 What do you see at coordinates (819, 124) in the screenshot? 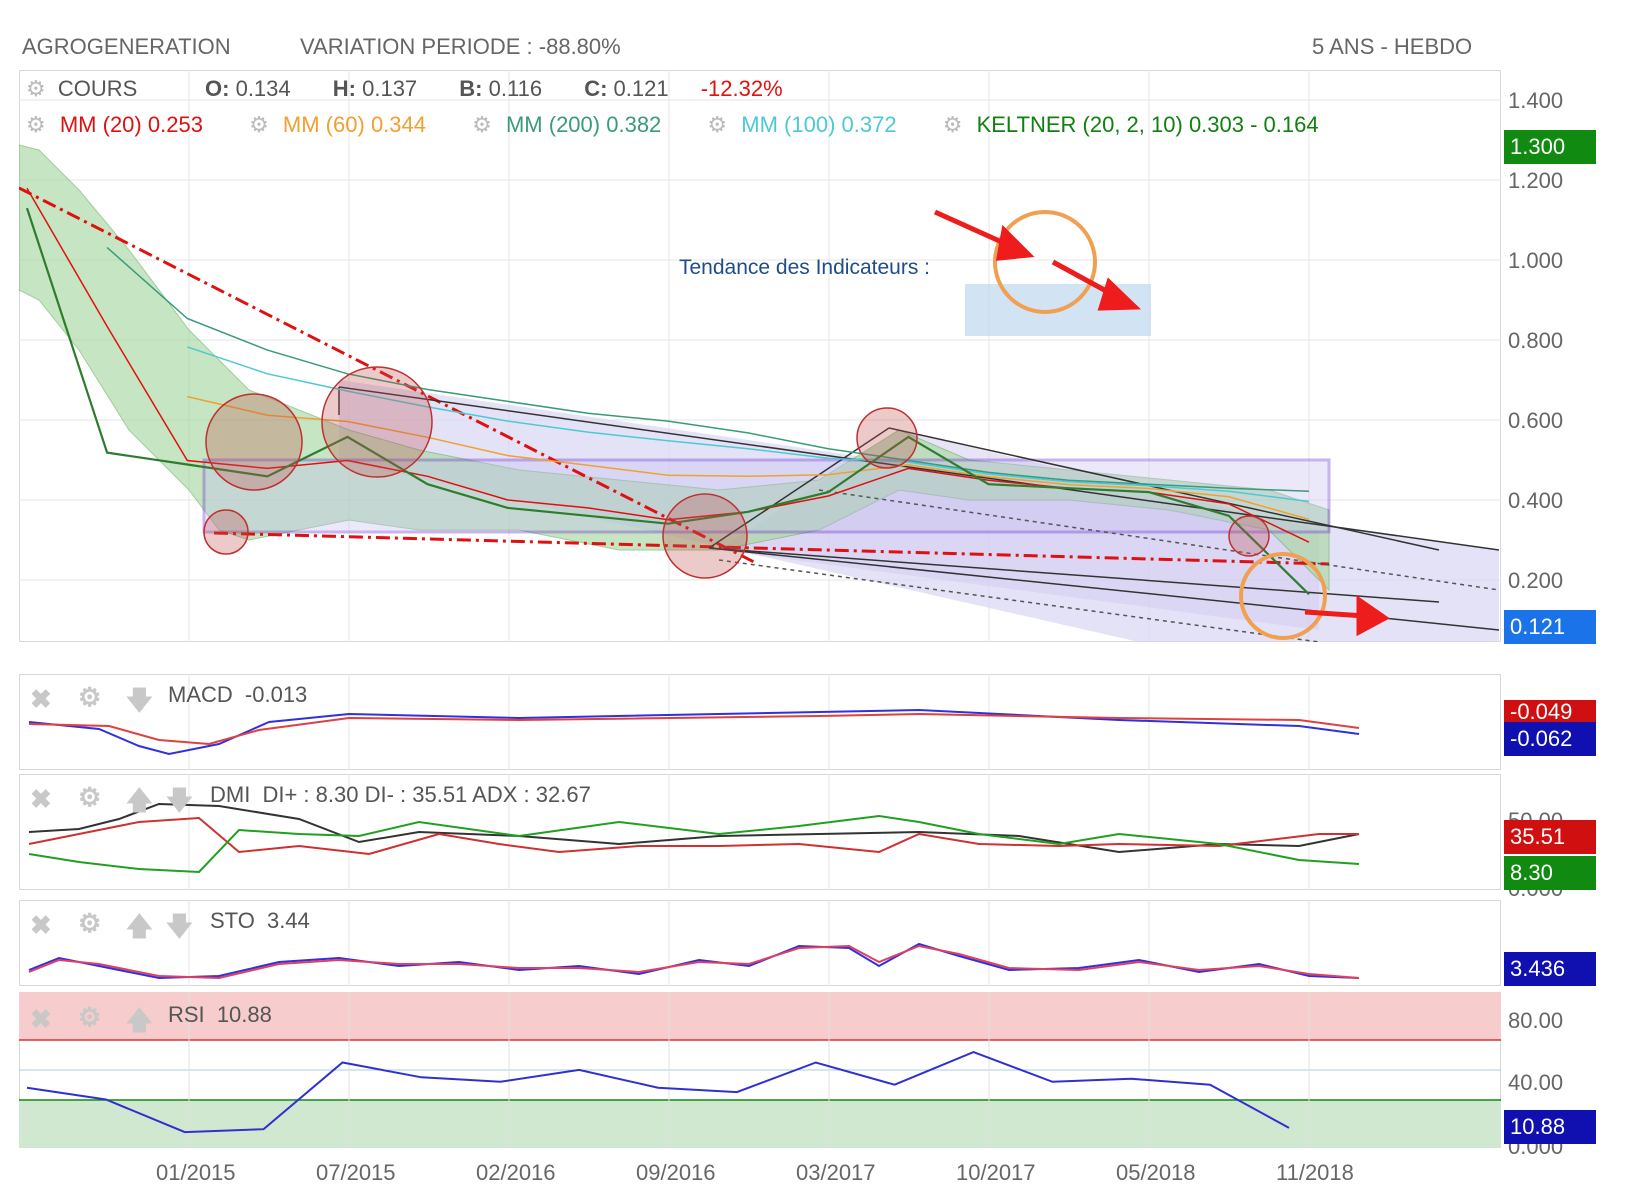
I see `indicator-mm100: MM (100) 0.372` at bounding box center [819, 124].